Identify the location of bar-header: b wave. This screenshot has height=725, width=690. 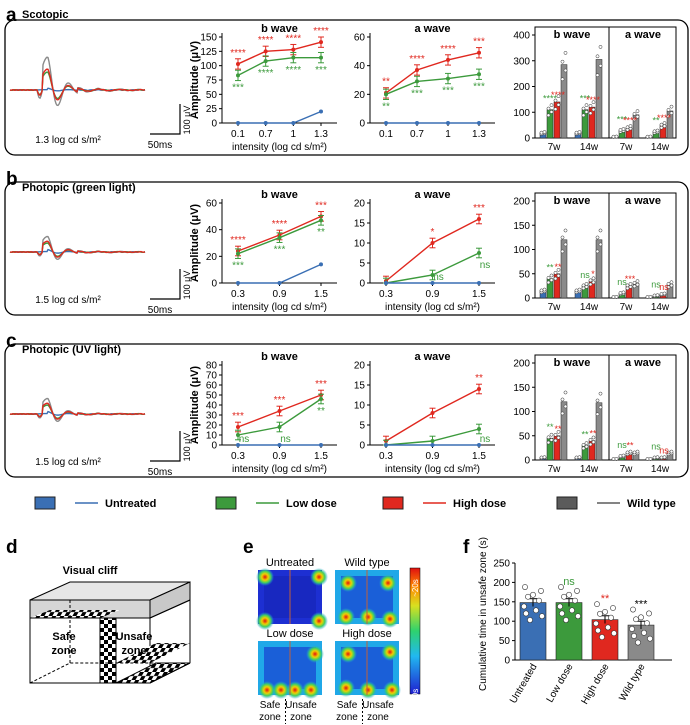
(572, 201).